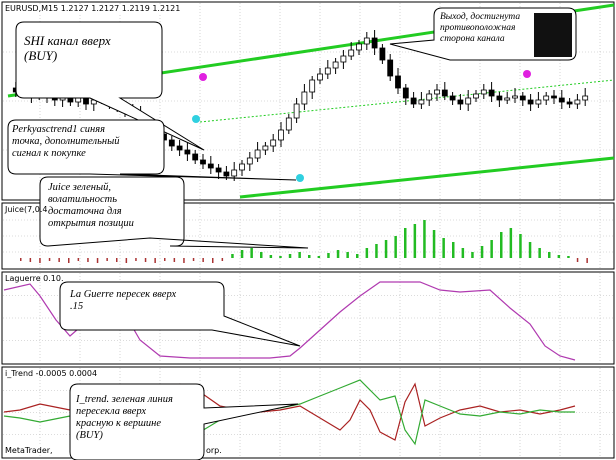  Describe the element at coordinates (26, 209) in the screenshot. I see `juice-label: Juice(7,0.4` at that location.